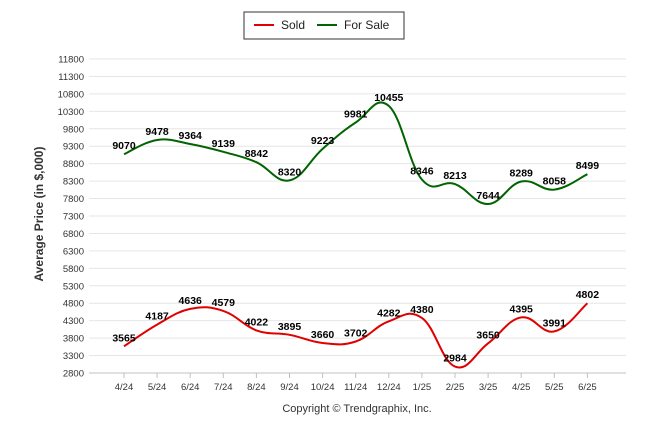 Image resolution: width=646 pixels, height=434 pixels. I want to click on data-label-sold: 3660, so click(323, 335).